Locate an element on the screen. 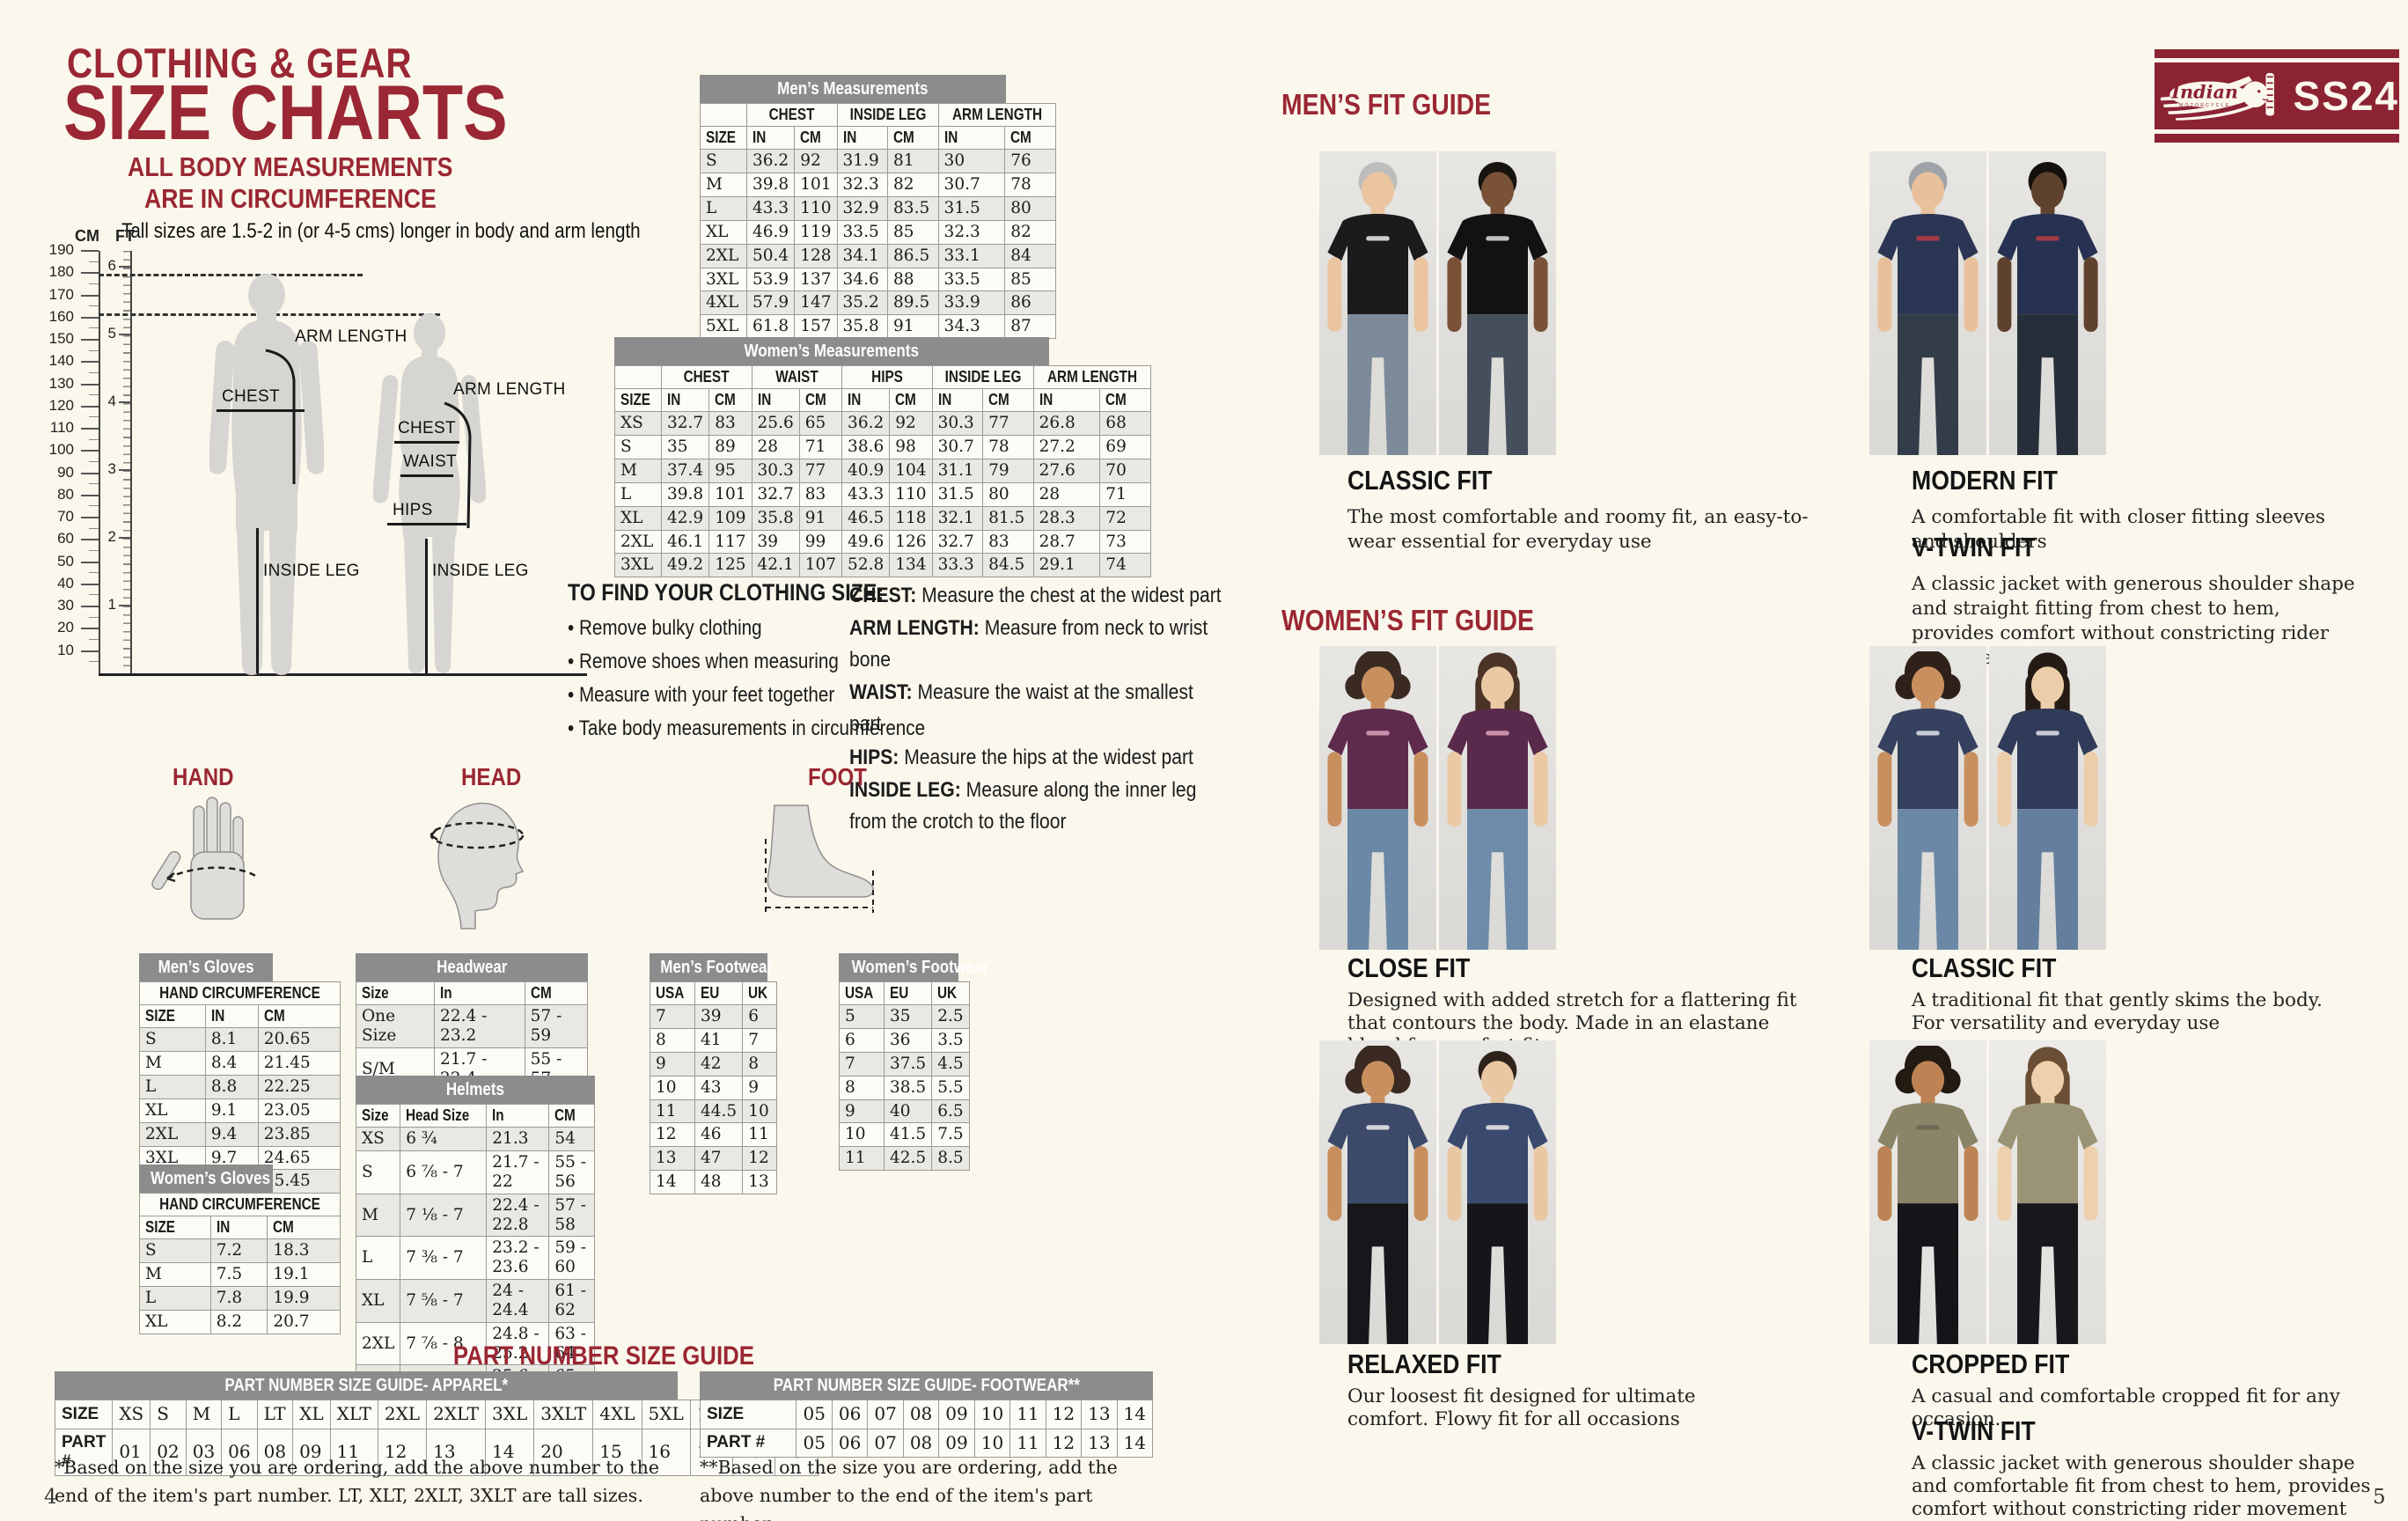 The width and height of the screenshot is (2408, 1521). table-title: PART NUMBER SIZE GUIDE- FOOTWEAR** is located at coordinates (926, 1385).